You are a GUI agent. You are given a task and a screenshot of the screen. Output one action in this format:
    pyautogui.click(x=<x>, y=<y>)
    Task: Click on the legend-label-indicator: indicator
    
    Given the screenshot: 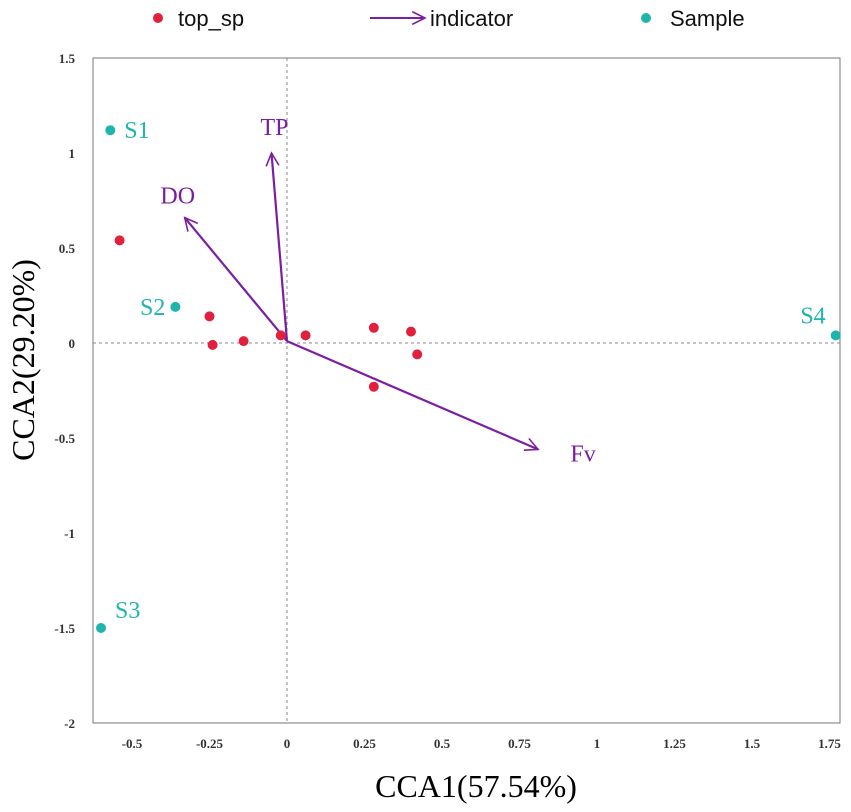 What is the action you would take?
    pyautogui.click(x=471, y=18)
    